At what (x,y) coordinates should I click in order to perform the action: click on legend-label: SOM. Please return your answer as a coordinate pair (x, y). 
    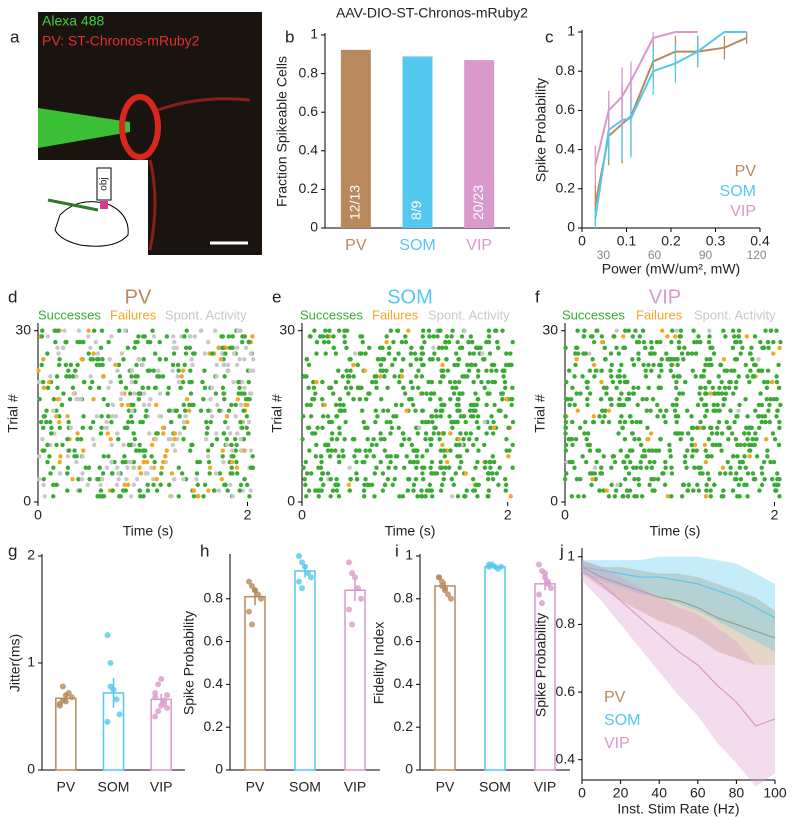
    Looking at the image, I should click on (622, 720).